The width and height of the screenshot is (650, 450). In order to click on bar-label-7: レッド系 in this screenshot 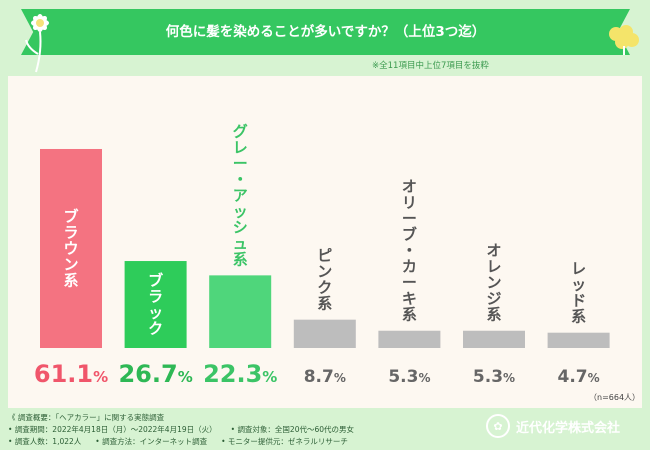, I will do `click(578, 293)`.